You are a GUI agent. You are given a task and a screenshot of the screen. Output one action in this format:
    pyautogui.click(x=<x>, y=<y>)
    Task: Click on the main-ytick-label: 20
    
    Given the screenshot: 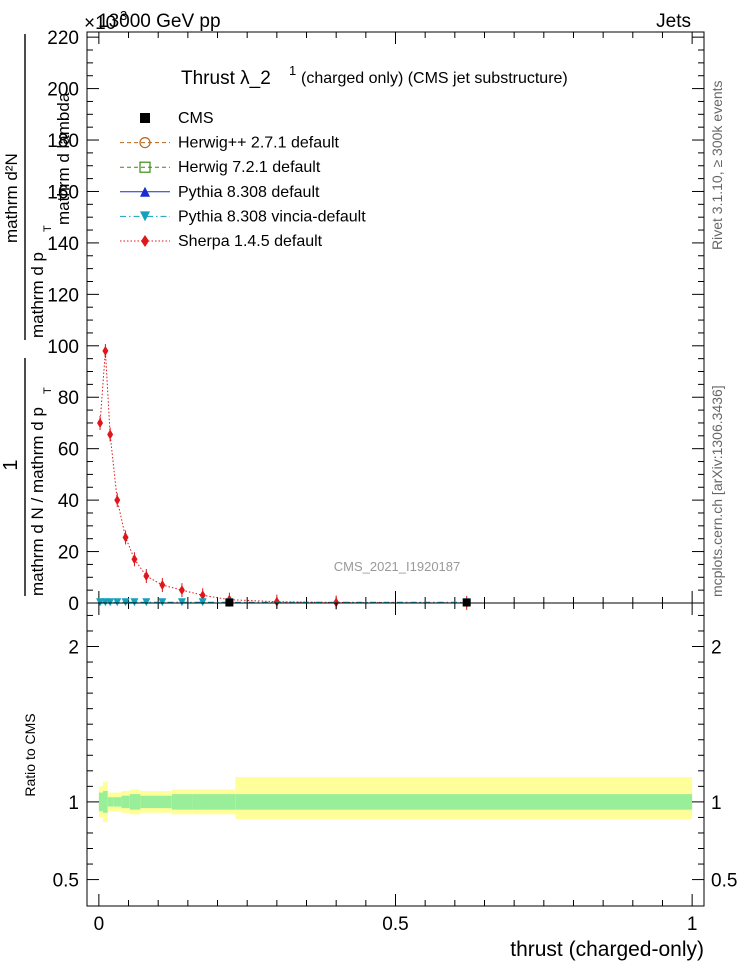 What is the action you would take?
    pyautogui.click(x=68, y=553)
    